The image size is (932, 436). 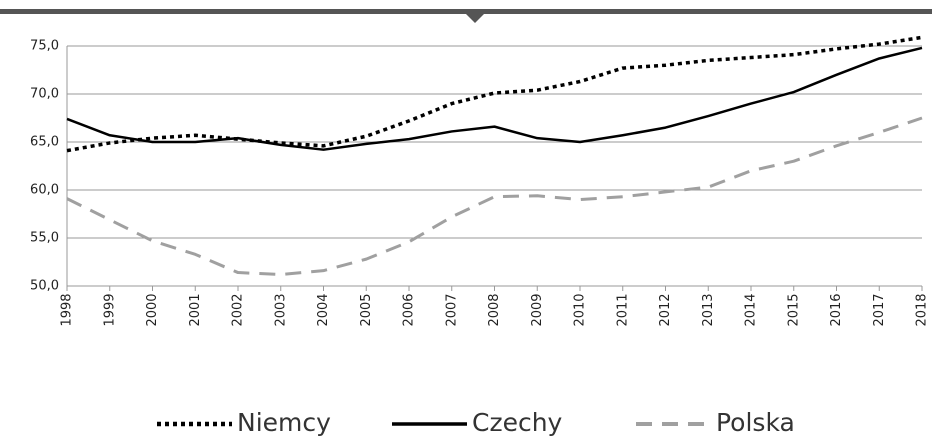 I want to click on x-tick-label: 2014, so click(x=751, y=309).